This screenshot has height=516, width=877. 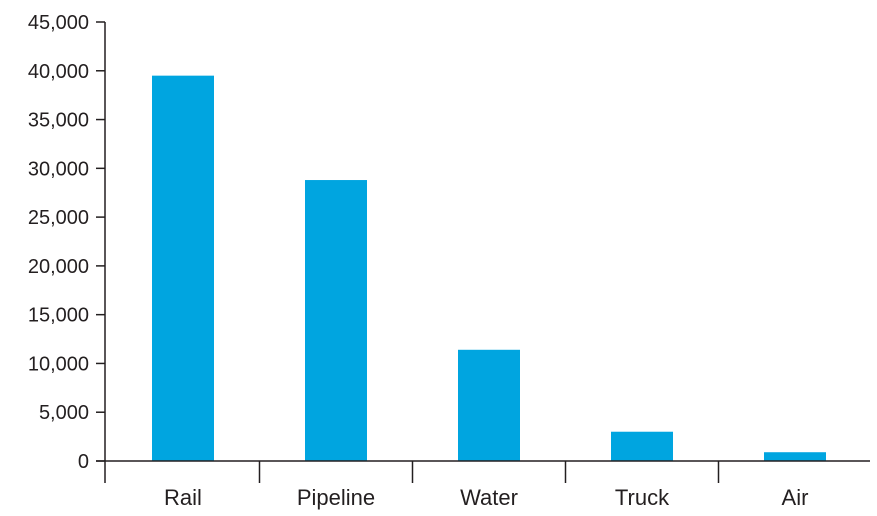 I want to click on y-tick-label: 5,000, so click(x=64, y=413).